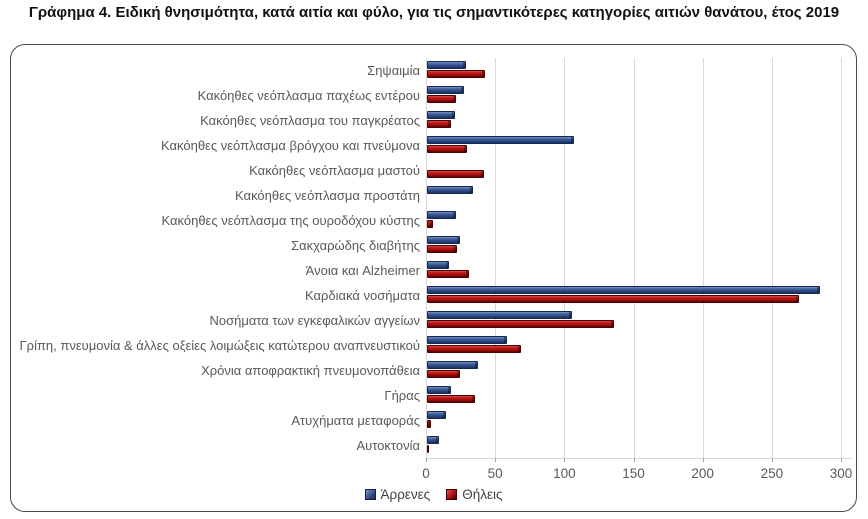 This screenshot has width=868, height=519. I want to click on category-label: Χρόνια αποφρακτική πνευμονοπάθεια, so click(310, 370).